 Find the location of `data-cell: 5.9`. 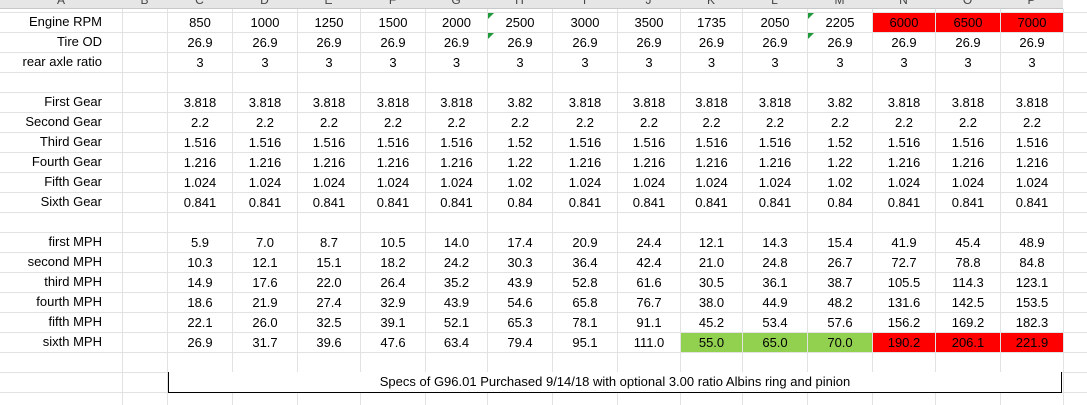

data-cell: 5.9 is located at coordinates (200, 242).